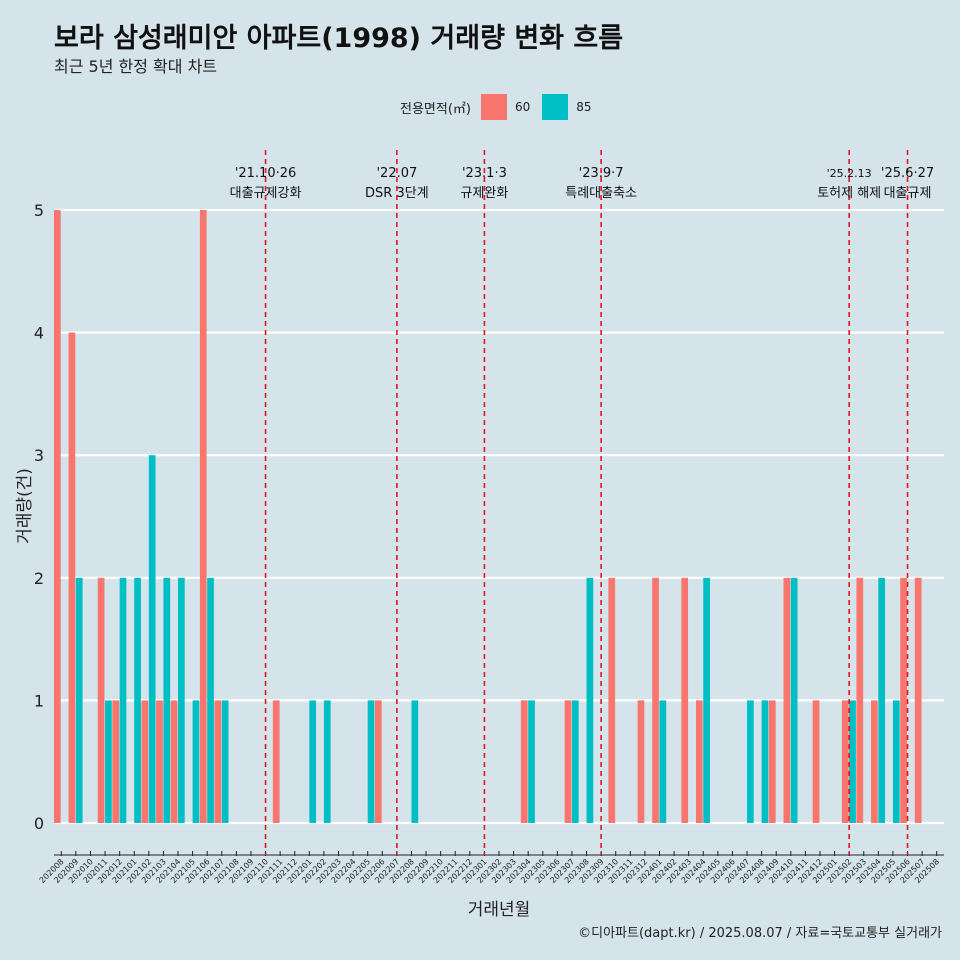 The width and height of the screenshot is (960, 960). What do you see at coordinates (499, 910) in the screenshot?
I see `x-axis-title: 거래년월` at bounding box center [499, 910].